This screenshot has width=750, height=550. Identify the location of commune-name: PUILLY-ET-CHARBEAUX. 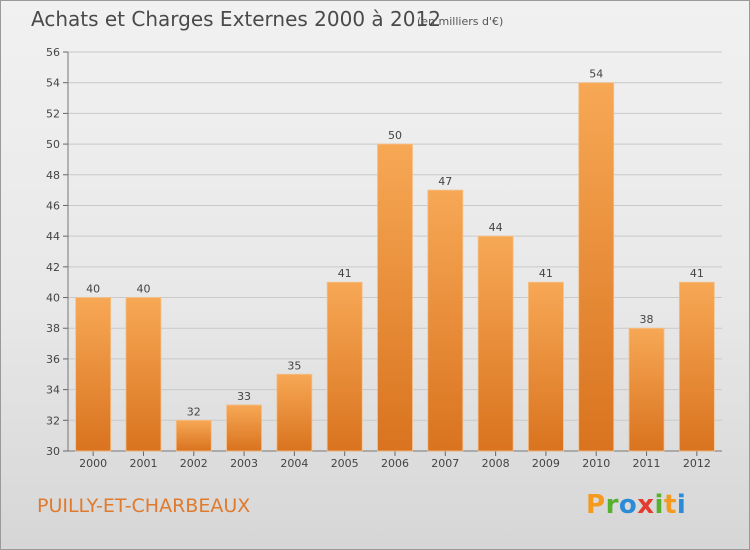
(144, 506).